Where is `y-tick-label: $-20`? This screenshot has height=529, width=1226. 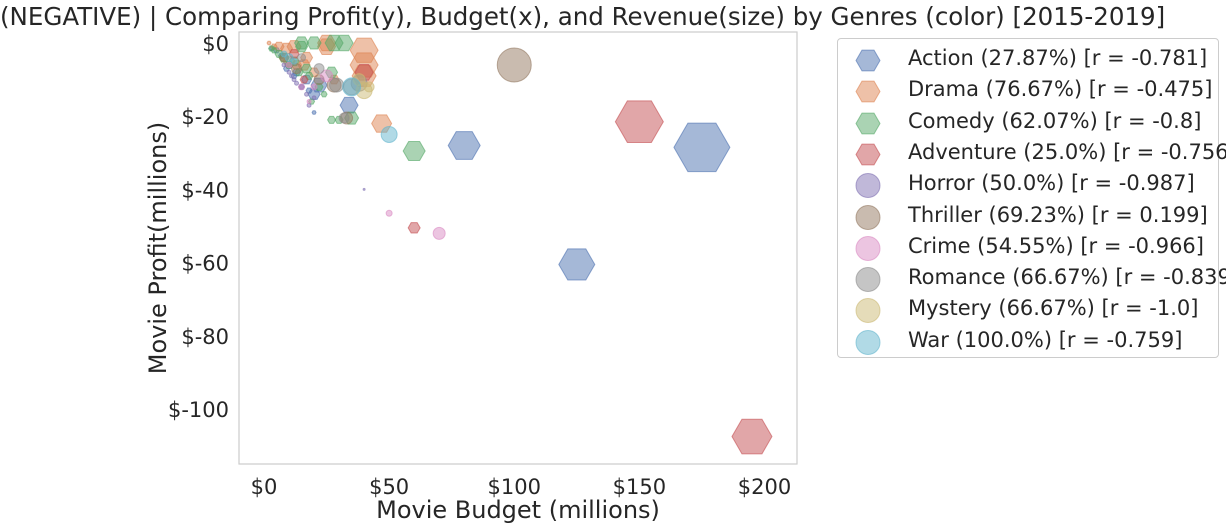 y-tick-label: $-20 is located at coordinates (205, 117).